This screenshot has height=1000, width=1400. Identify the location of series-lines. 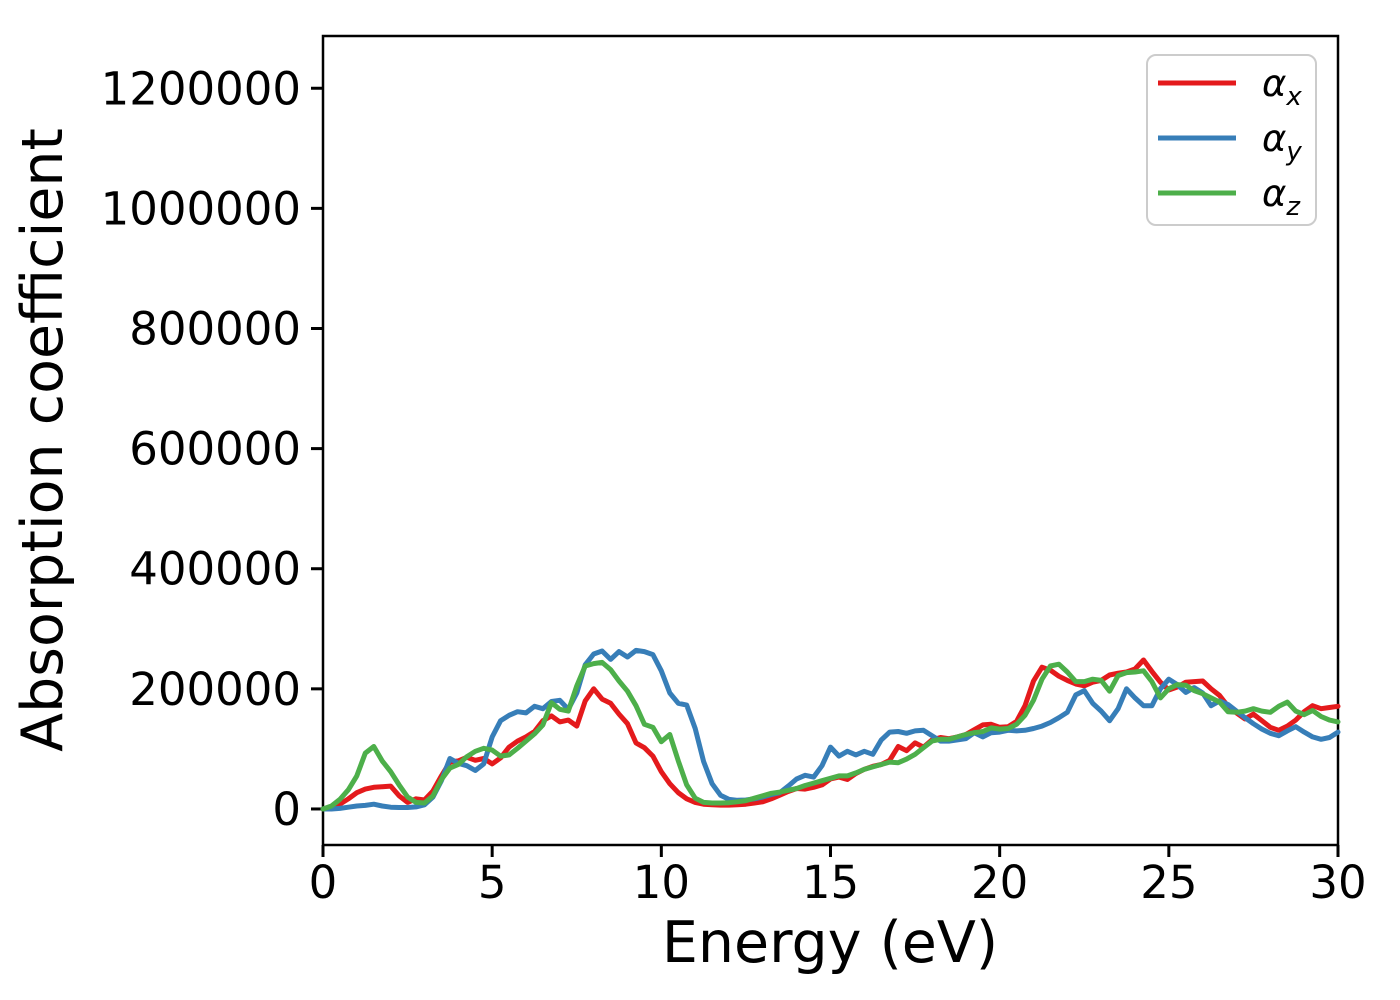
(830, 729).